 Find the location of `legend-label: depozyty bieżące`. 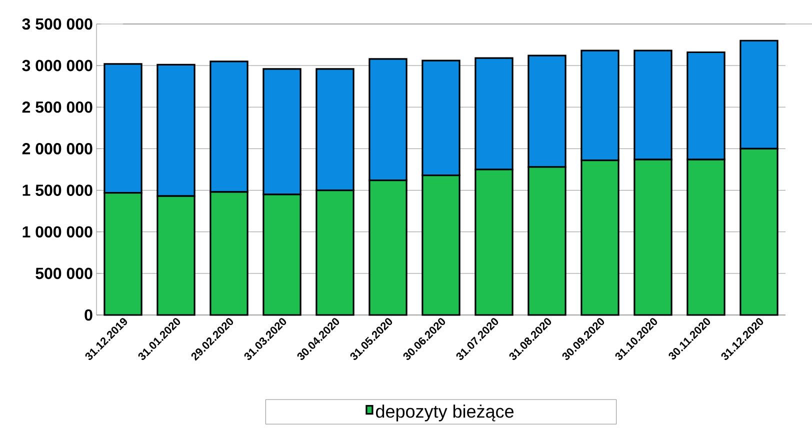

legend-label: depozyty bieżące is located at coordinates (445, 413).